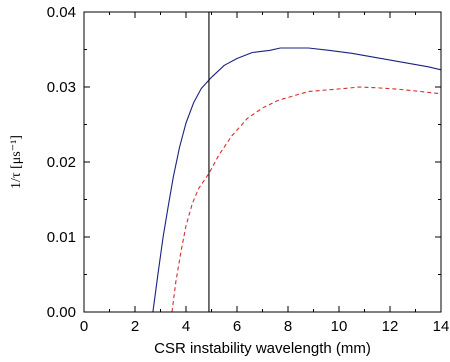 The image size is (450, 362). Describe the element at coordinates (441, 326) in the screenshot. I see `x-tick-label: 14` at that location.